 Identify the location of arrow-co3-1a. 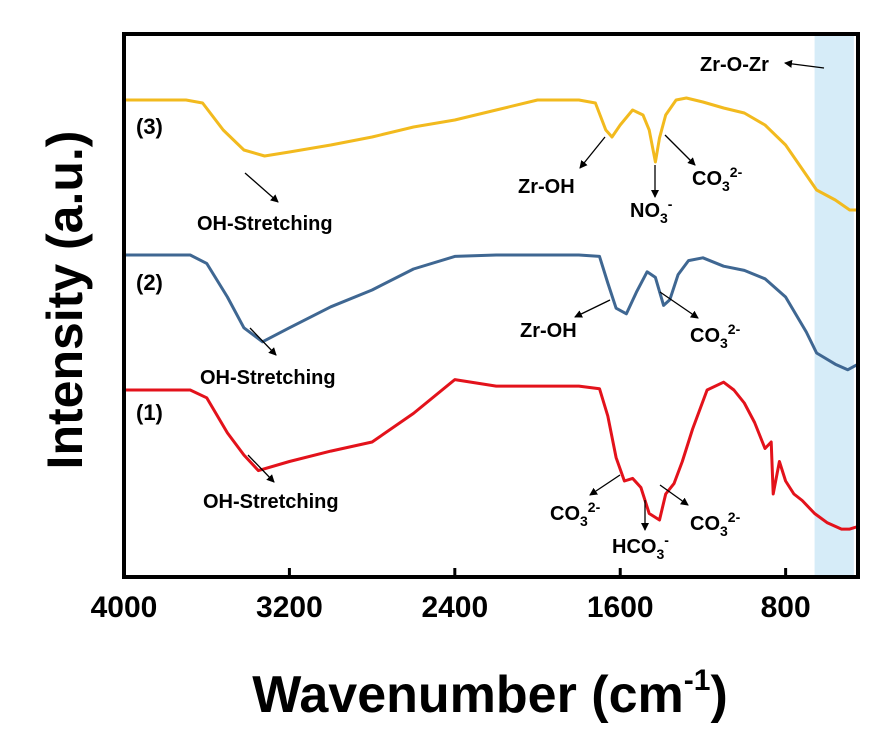
(605, 485).